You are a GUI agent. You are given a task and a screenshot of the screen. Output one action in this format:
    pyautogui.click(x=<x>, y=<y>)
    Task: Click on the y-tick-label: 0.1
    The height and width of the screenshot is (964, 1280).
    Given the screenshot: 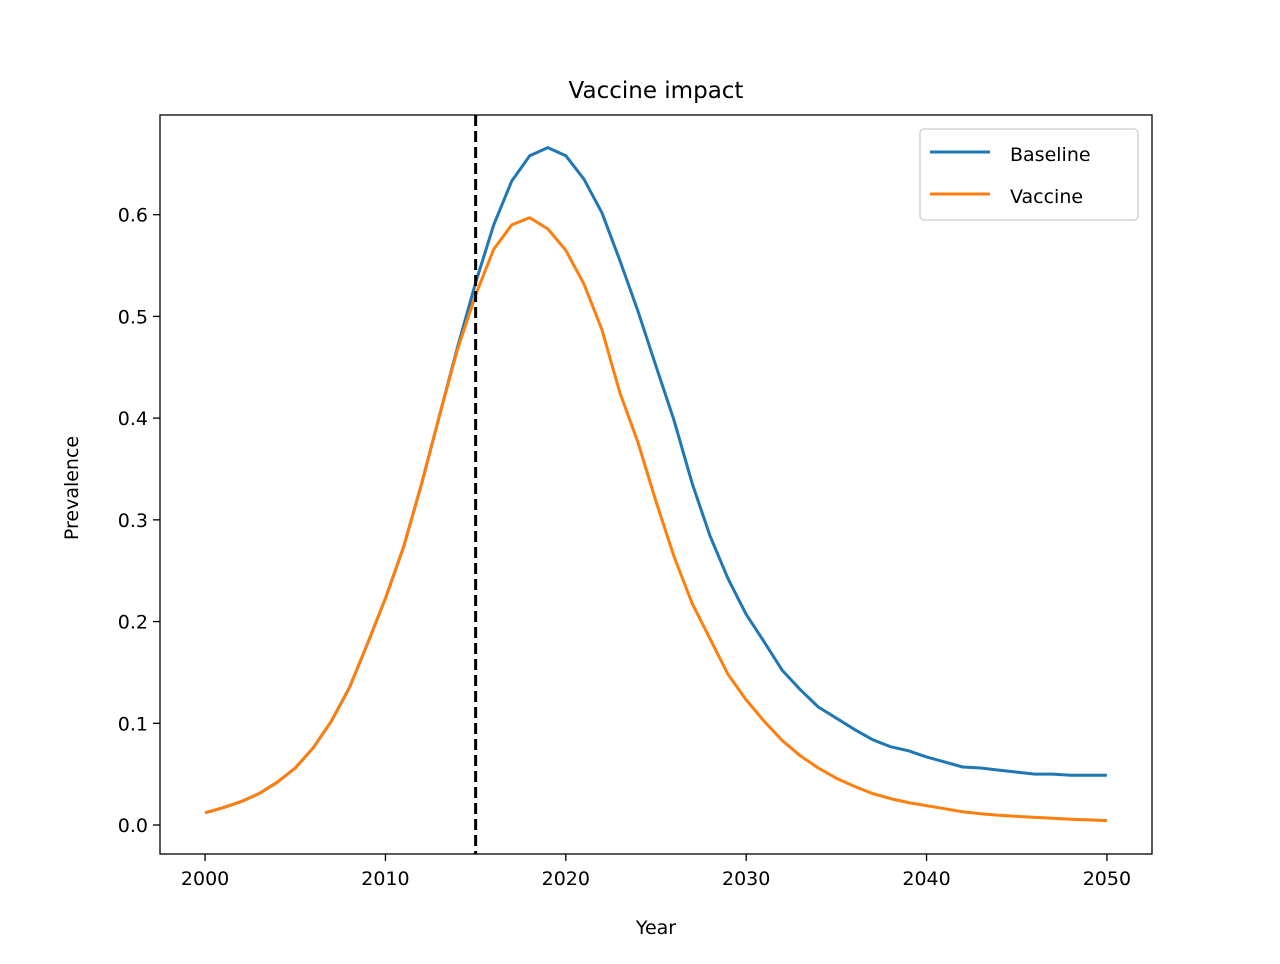 What is the action you would take?
    pyautogui.click(x=133, y=724)
    